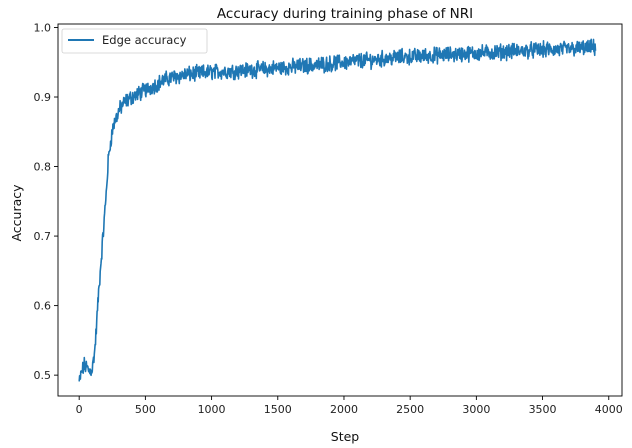 This screenshot has width=632, height=448. I want to click on legend-label: Edge accuracy, so click(144, 40).